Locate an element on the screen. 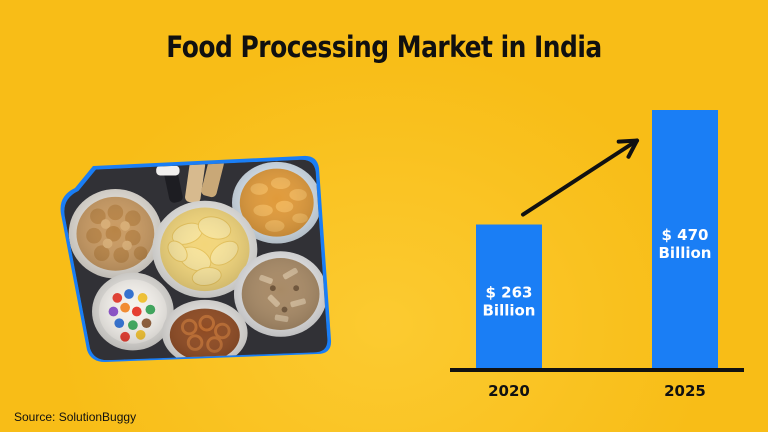 The width and height of the screenshot is (768, 432). trend-arrow-line is located at coordinates (580, 177).